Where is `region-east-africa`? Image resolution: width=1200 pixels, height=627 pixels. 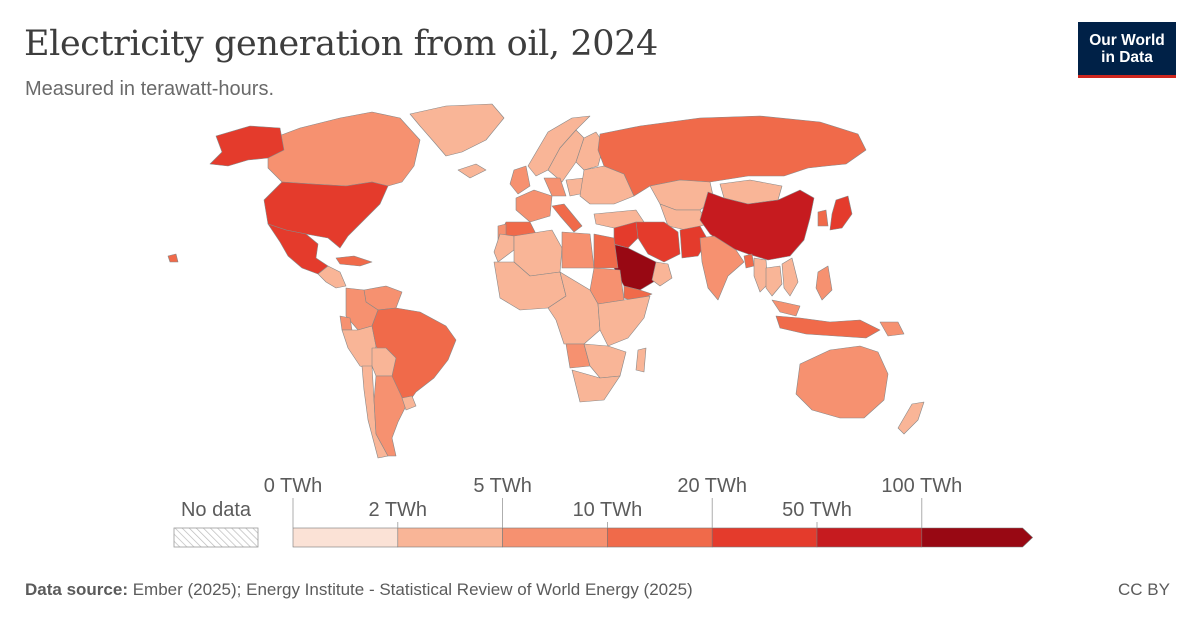 region-east-africa is located at coordinates (624, 321).